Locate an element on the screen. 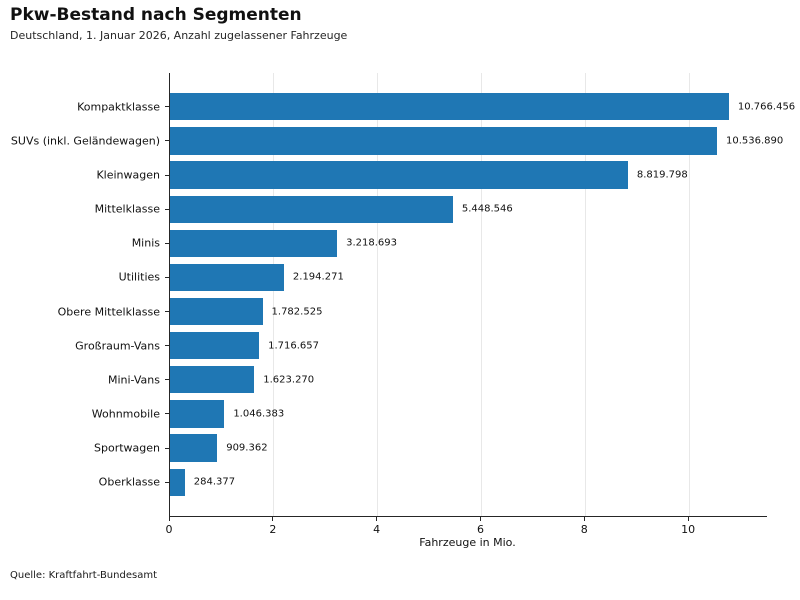 The image size is (800, 600). x-tick-label: 10 is located at coordinates (688, 529).